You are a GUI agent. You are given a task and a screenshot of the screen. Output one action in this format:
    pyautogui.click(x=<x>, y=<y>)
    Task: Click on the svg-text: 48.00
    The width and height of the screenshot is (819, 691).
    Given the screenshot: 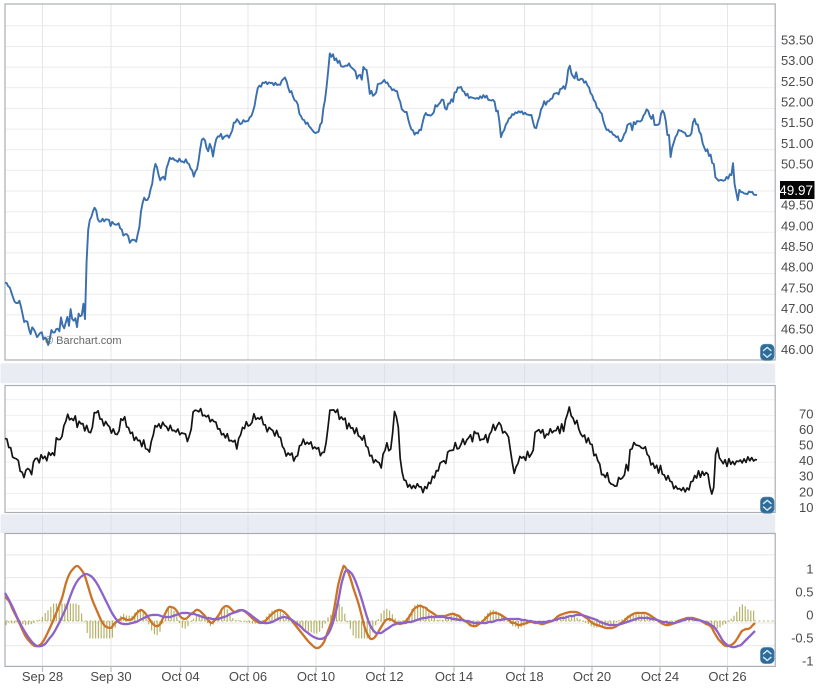 What is the action you would take?
    pyautogui.click(x=797, y=267)
    